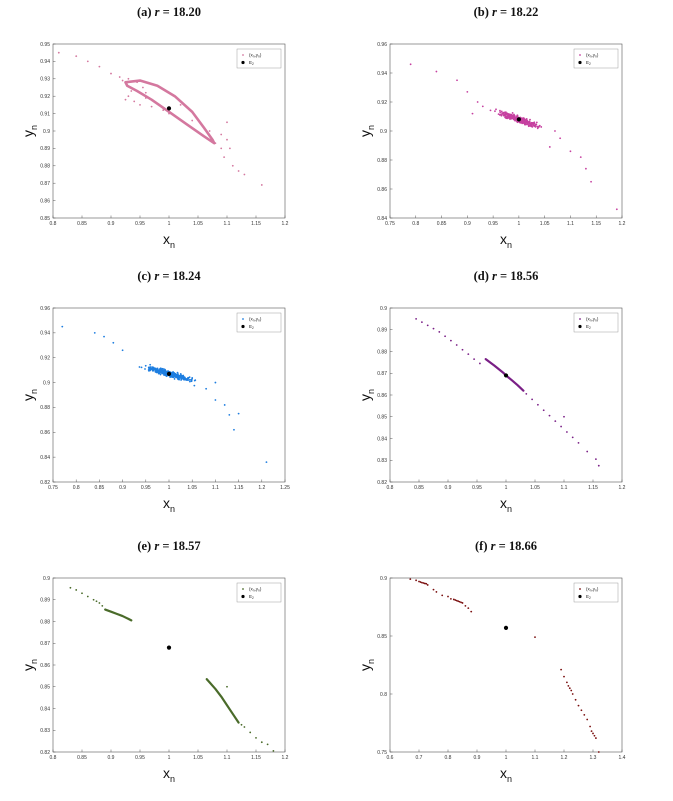 The image size is (673, 801). What do you see at coordinates (146, 12) in the screenshot?
I see `title-prefix: (a)` at bounding box center [146, 12].